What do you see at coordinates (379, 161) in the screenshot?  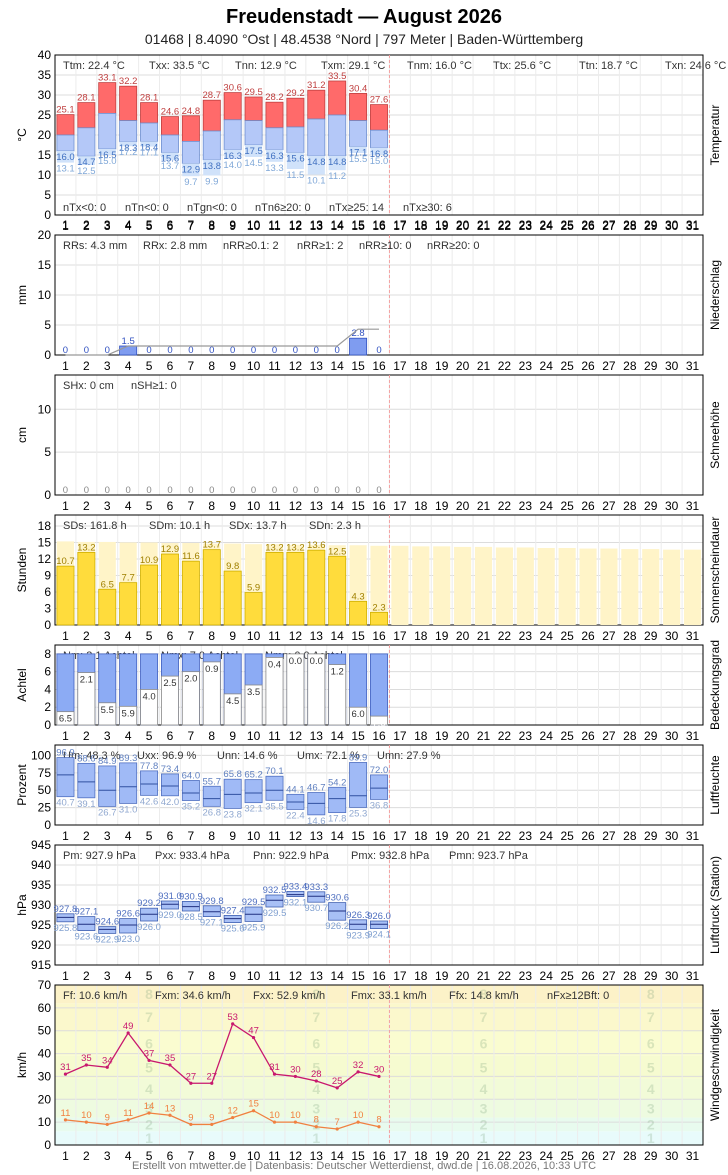 I see `temp-ground-label: 15.0` at bounding box center [379, 161].